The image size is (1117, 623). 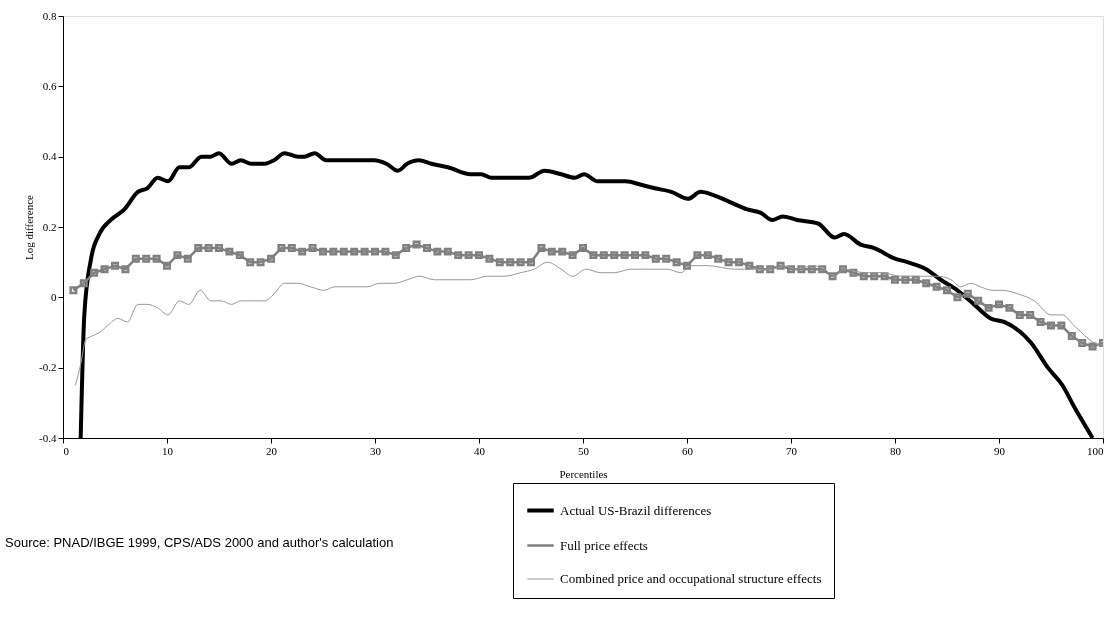 What do you see at coordinates (272, 450) in the screenshot?
I see `x-tick-label: 20` at bounding box center [272, 450].